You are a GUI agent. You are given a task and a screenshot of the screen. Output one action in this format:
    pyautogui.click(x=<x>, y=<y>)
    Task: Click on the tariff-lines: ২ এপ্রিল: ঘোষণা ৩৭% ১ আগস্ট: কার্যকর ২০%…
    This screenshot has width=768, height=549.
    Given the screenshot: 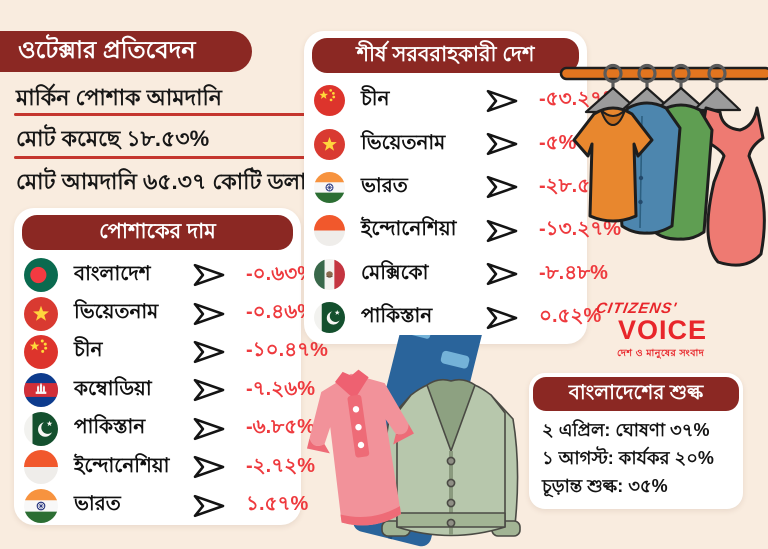 What is the action you would take?
    pyautogui.click(x=636, y=456)
    